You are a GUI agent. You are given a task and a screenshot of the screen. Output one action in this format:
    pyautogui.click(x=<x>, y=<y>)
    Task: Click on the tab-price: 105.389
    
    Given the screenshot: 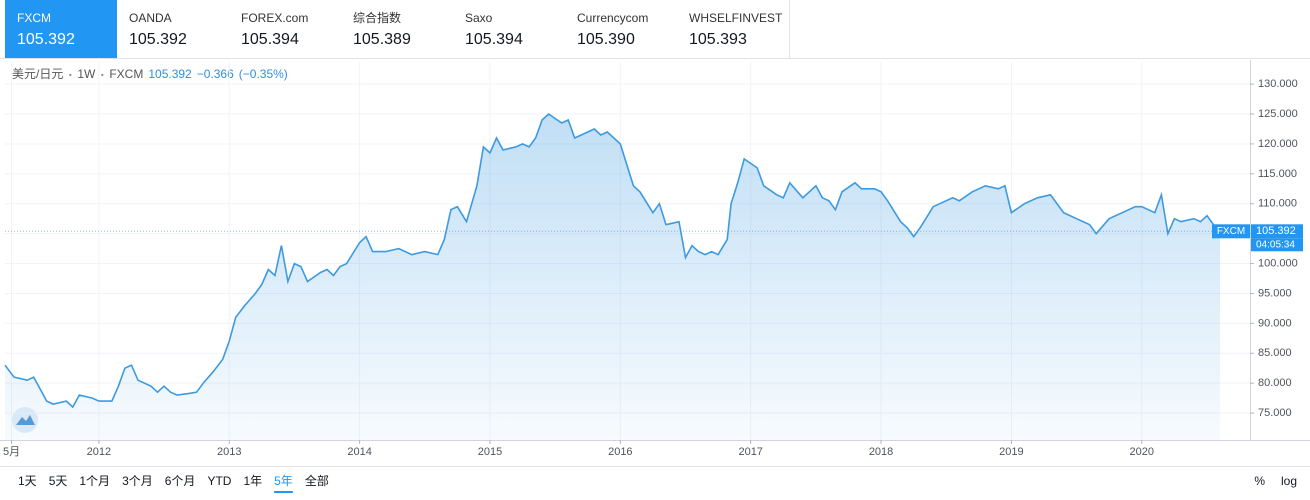 What is the action you would take?
    pyautogui.click(x=382, y=39)
    